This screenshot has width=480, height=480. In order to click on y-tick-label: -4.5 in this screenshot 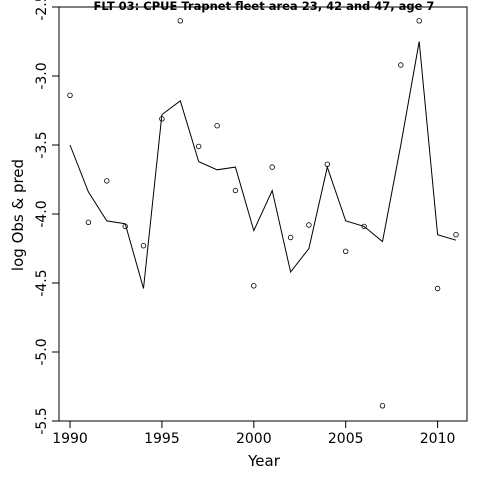, I will do `click(42, 282)`.